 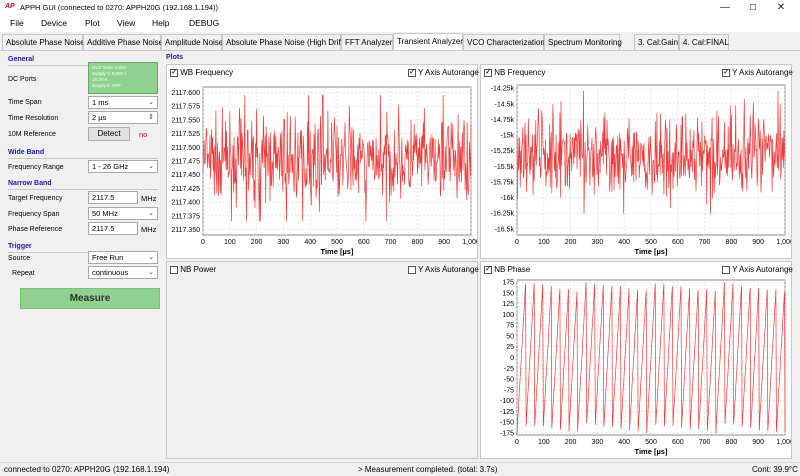 What do you see at coordinates (367, 42) in the screenshot?
I see `tab-fft-analyzer: FFT Analyzer` at bounding box center [367, 42].